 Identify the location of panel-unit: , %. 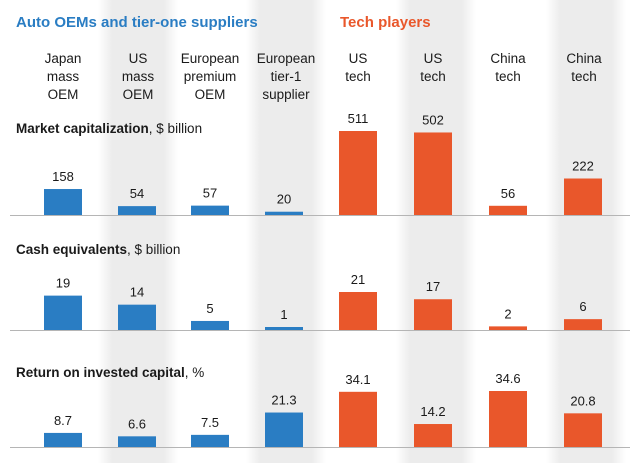
(194, 372).